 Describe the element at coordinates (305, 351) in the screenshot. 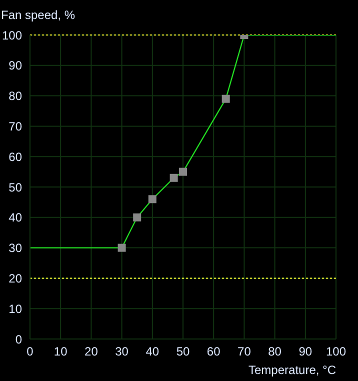

I see `x-tick-label: 90` at that location.